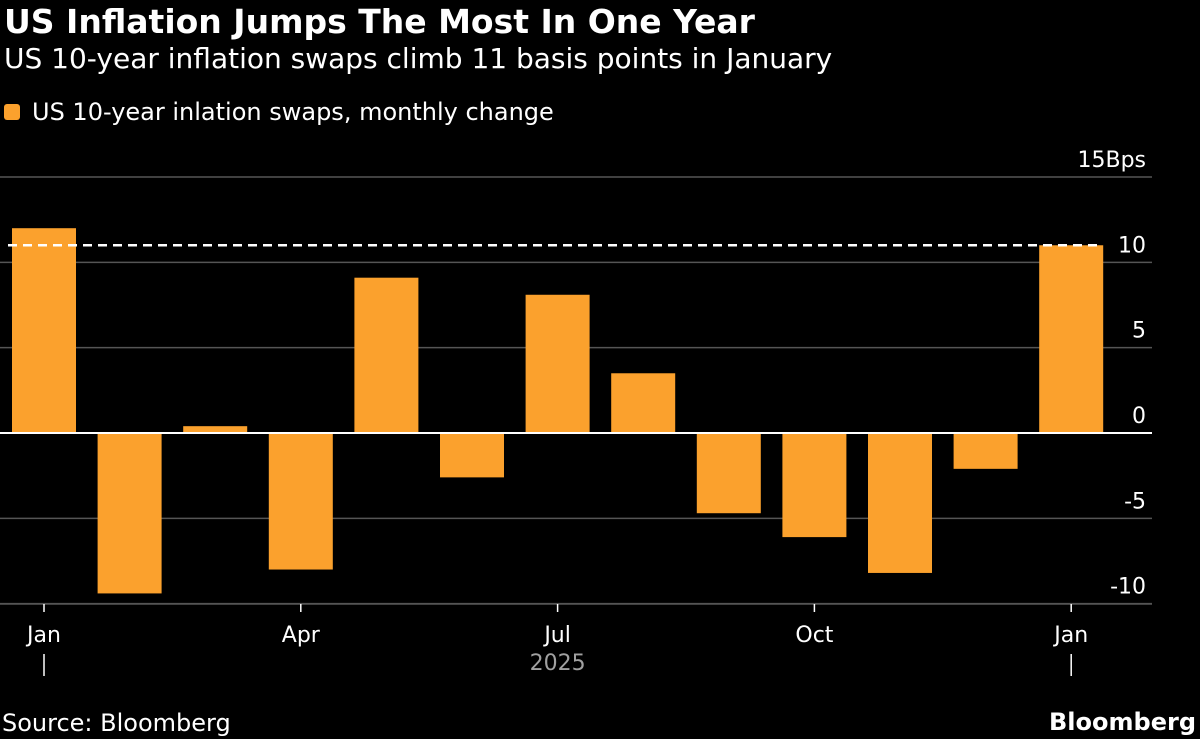 This screenshot has height=739, width=1200. Describe the element at coordinates (1139, 331) in the screenshot. I see `y-tick-label: 5` at that location.